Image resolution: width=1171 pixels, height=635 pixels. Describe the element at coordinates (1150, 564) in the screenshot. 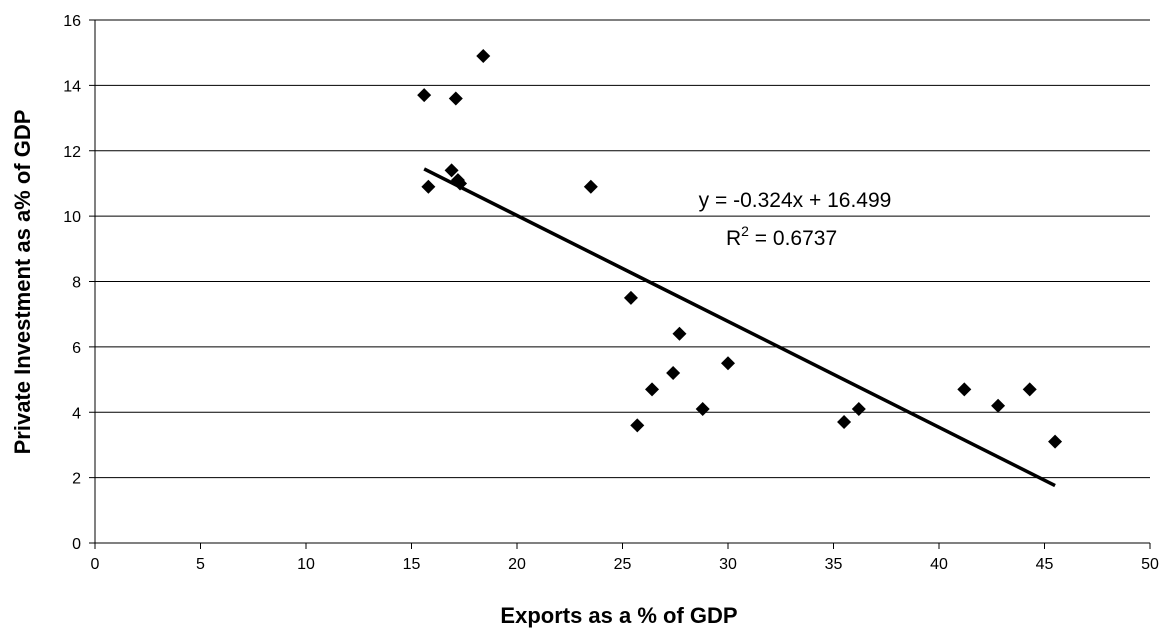

I see `x-tick-label-50: 50` at that location.